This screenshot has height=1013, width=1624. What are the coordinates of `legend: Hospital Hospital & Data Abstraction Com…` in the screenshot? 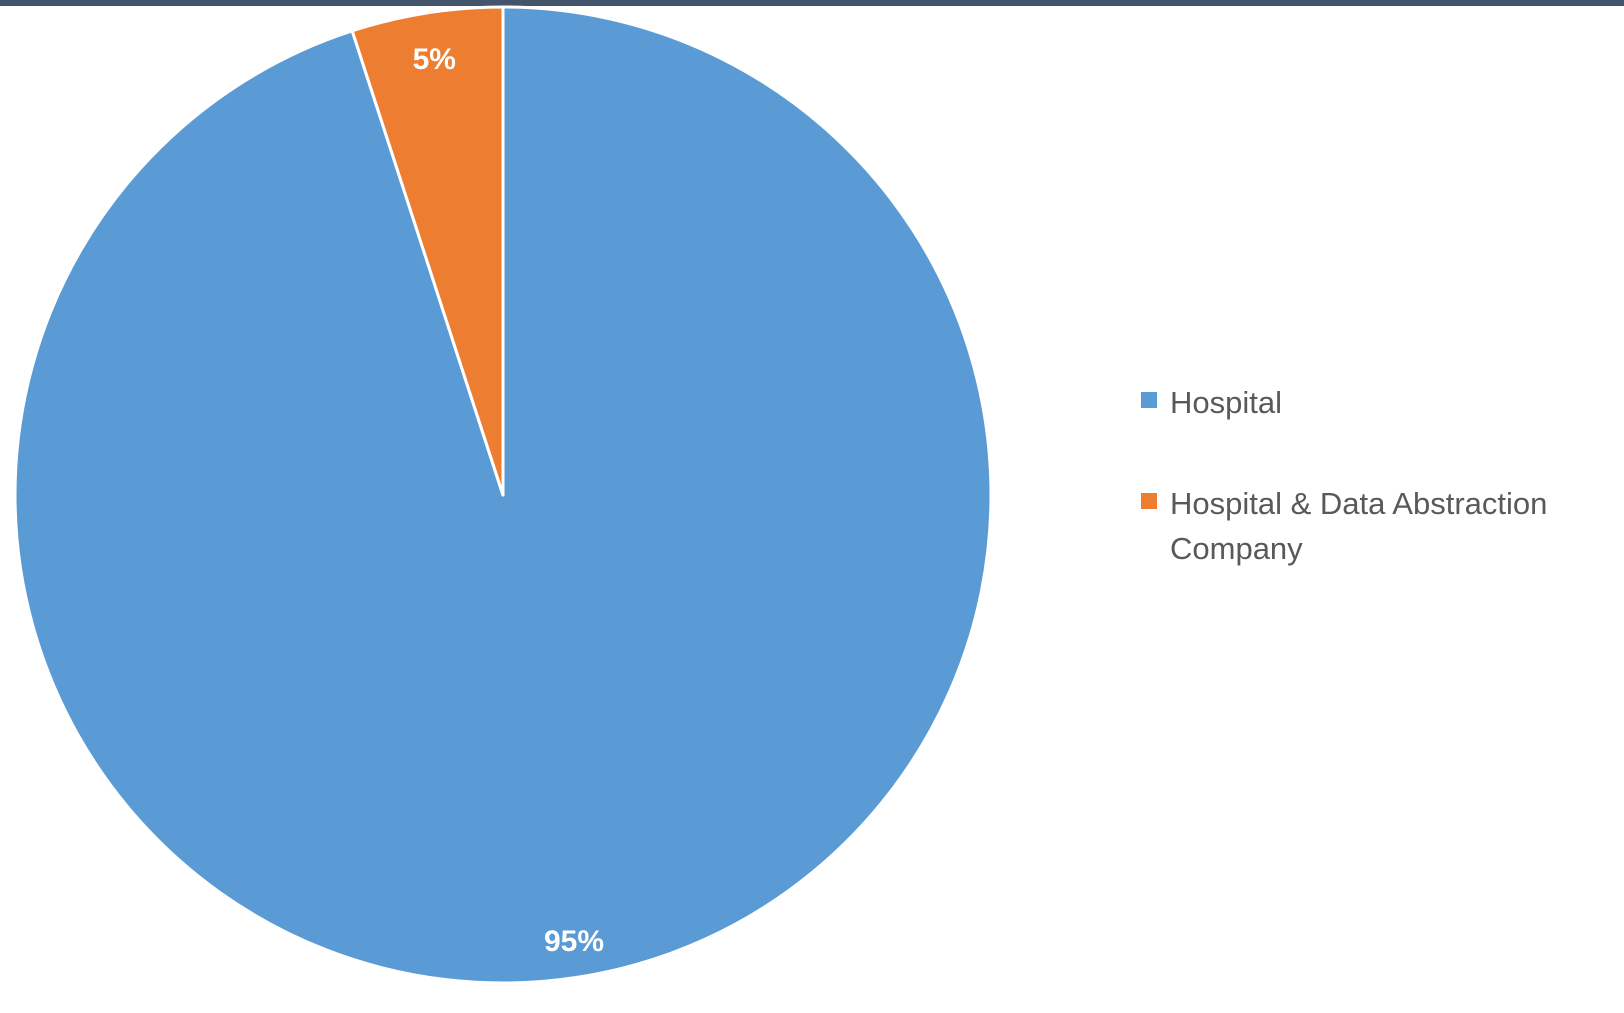 It's located at (1376, 503).